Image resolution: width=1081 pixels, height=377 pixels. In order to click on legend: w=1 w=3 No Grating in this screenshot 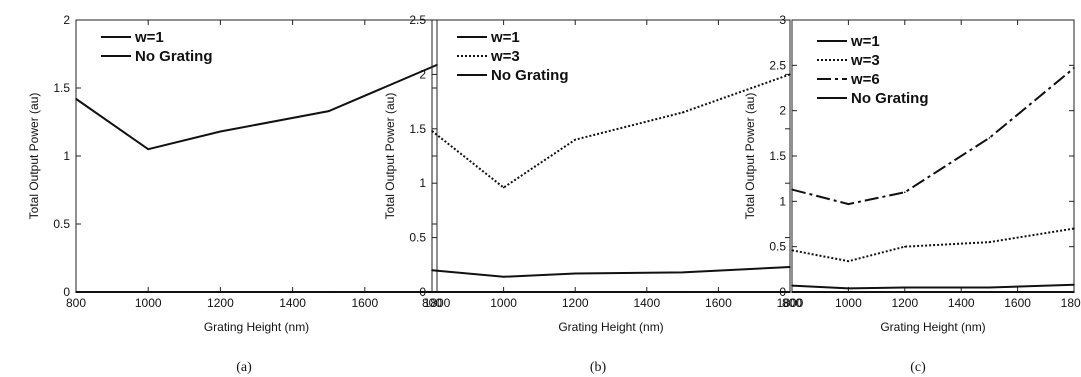, I will do `click(513, 56)`.